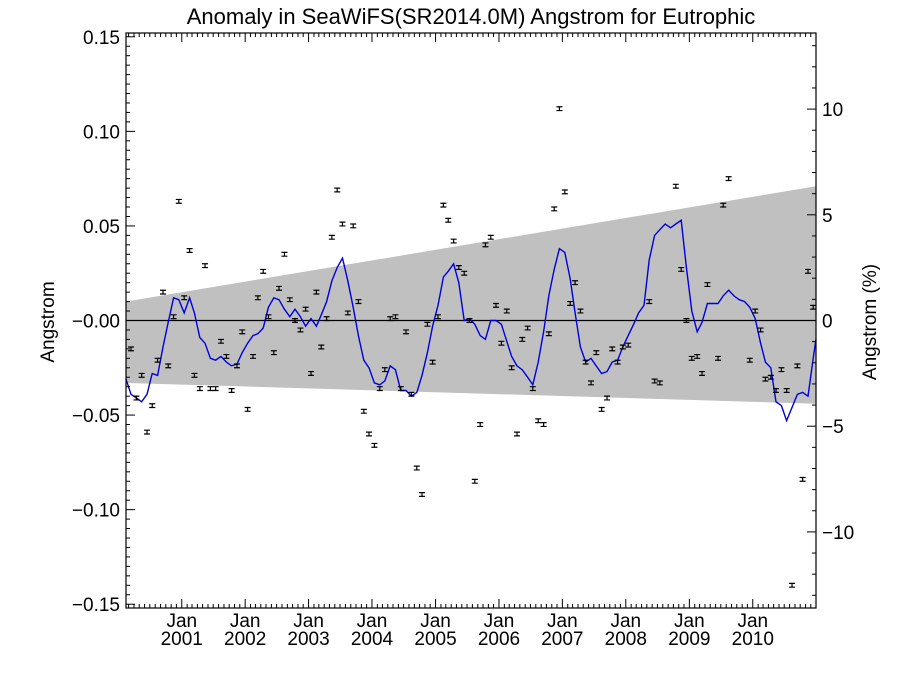 The height and width of the screenshot is (675, 900). What do you see at coordinates (626, 639) in the screenshot?
I see `x-tick-label-year: 2008` at bounding box center [626, 639].